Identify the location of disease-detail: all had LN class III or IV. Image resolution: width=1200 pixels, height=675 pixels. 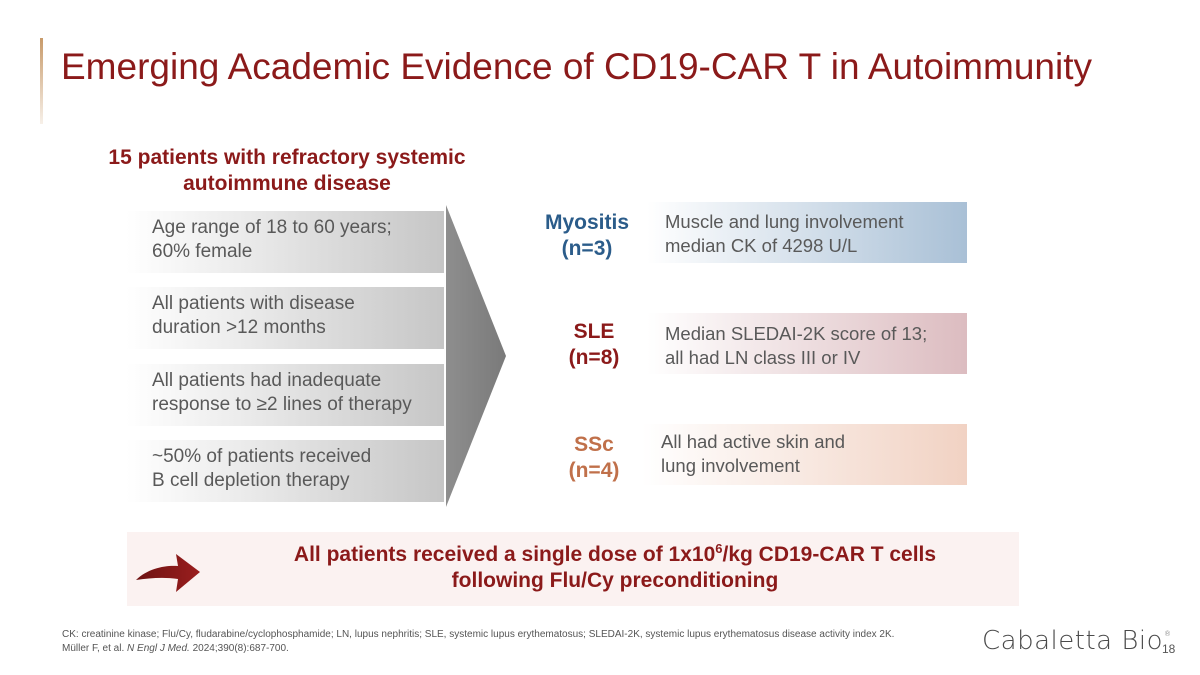
(763, 357).